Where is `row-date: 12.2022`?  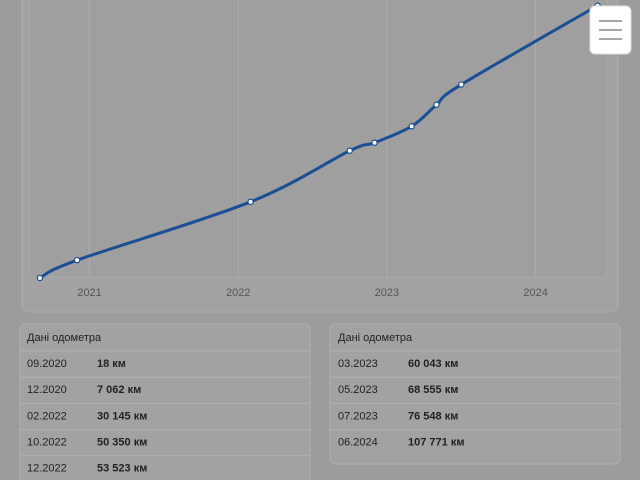 row-date: 12.2022 is located at coordinates (47, 469).